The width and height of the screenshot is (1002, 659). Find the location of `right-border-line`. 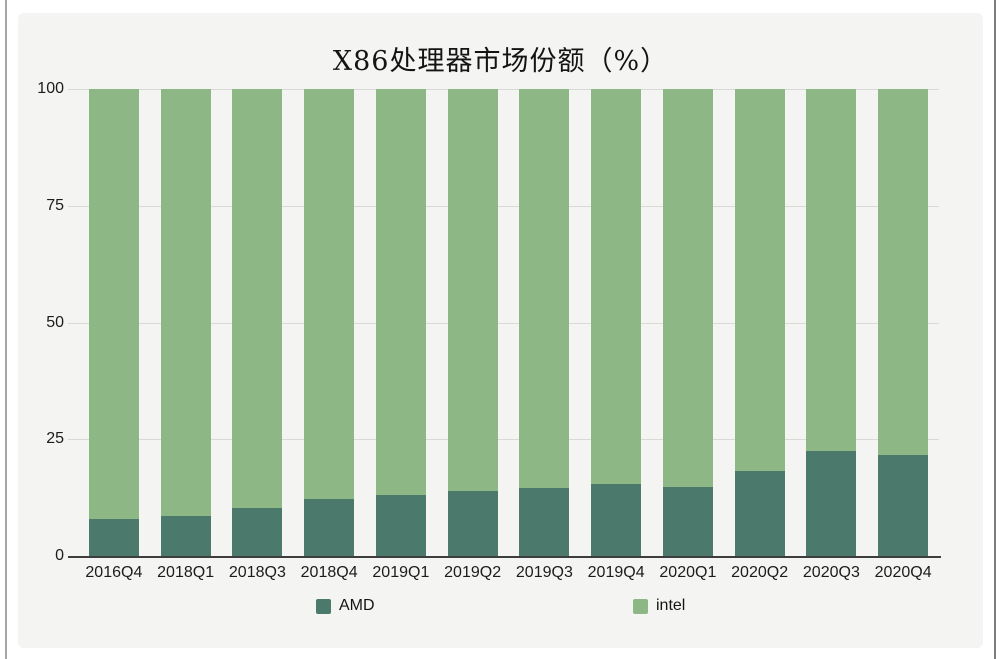

right-border-line is located at coordinates (995, 329).